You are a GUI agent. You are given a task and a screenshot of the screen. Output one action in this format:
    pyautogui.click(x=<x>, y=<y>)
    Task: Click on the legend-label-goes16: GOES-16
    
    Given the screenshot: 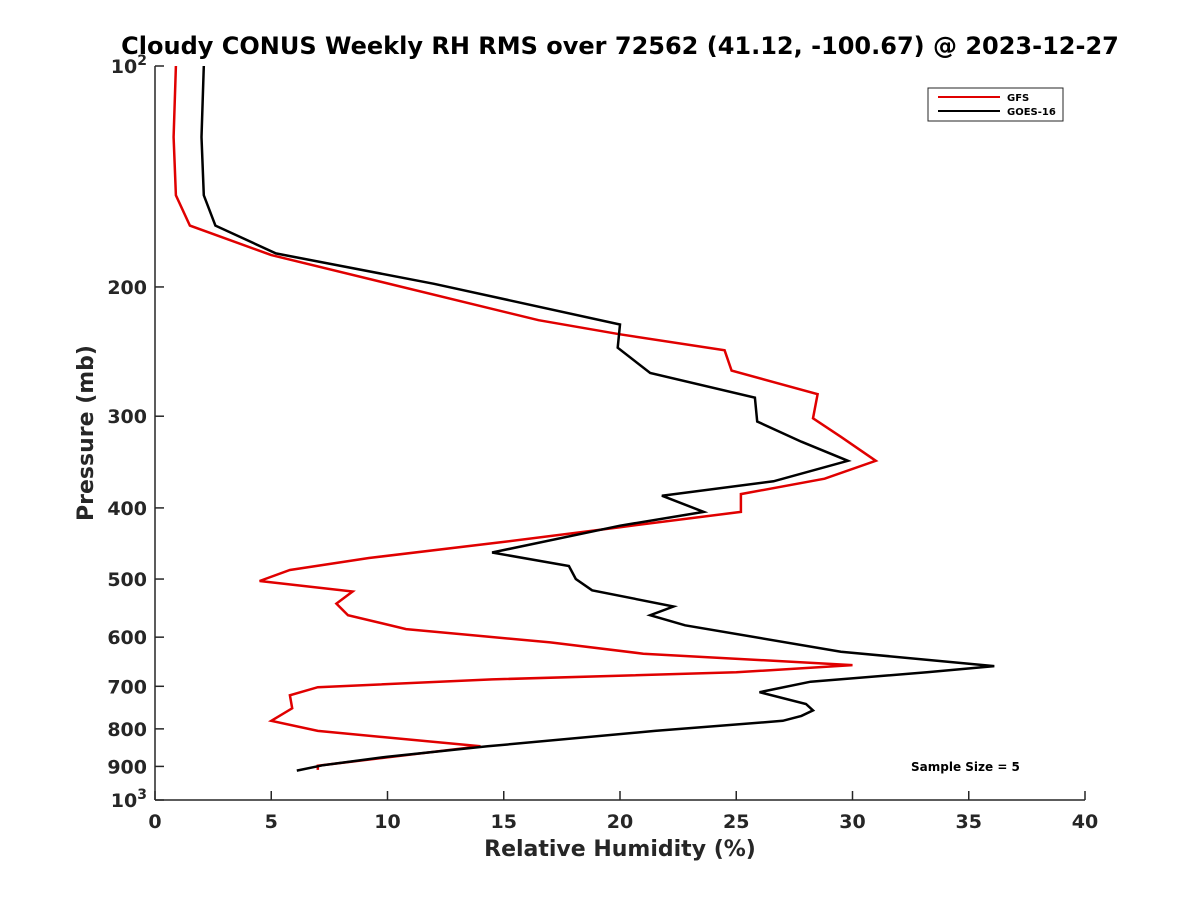 What is the action you would take?
    pyautogui.click(x=1031, y=112)
    